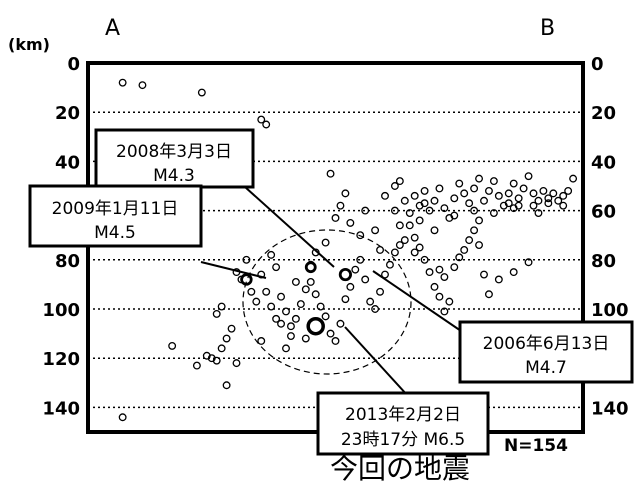 Image resolution: width=639 pixels, height=486 pixels. Describe the element at coordinates (603, 162) in the screenshot. I see `y-tick-label-right: 40` at that location.